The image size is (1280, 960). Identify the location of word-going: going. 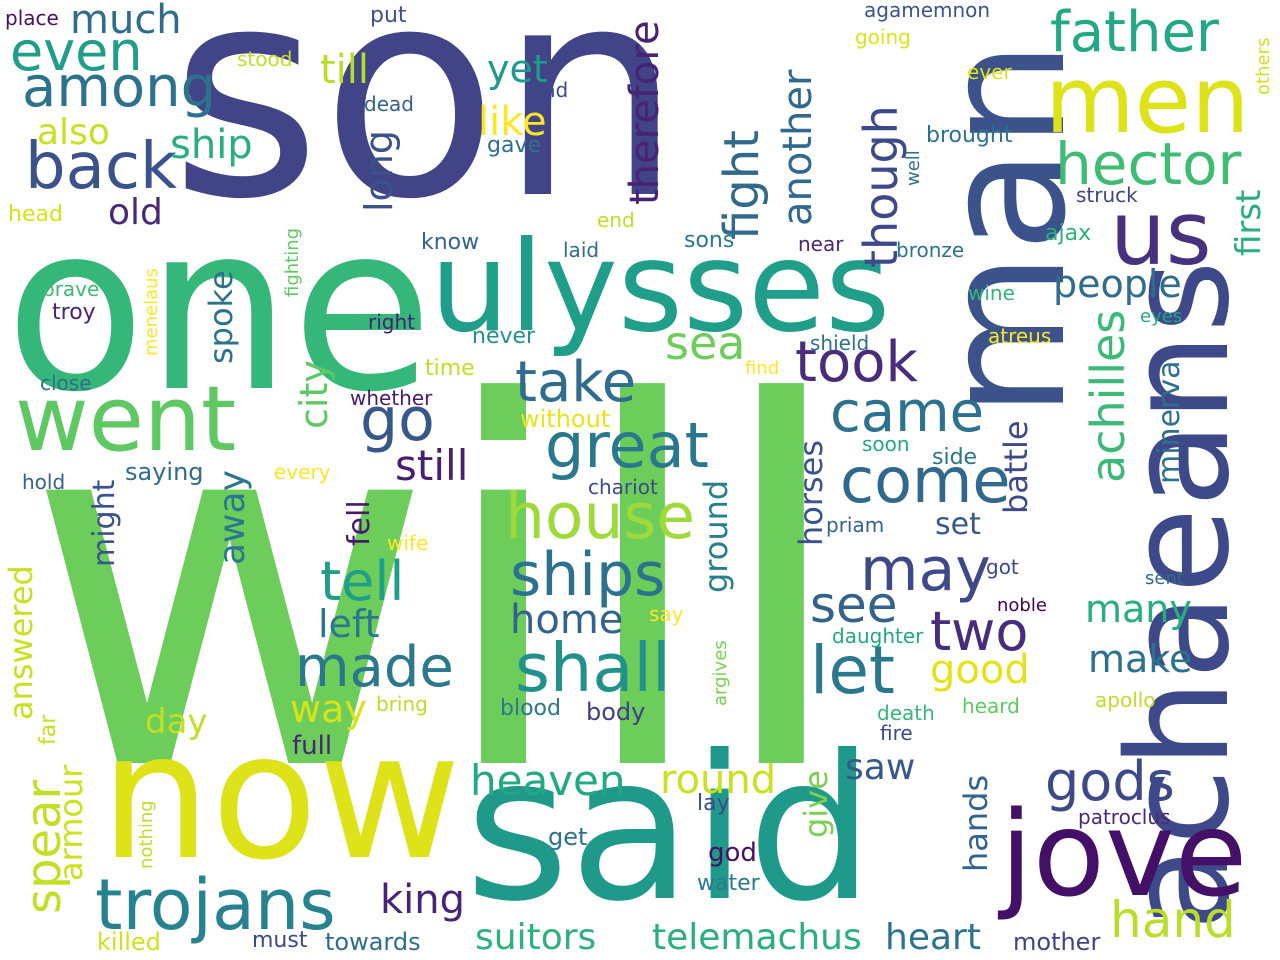
(883, 37).